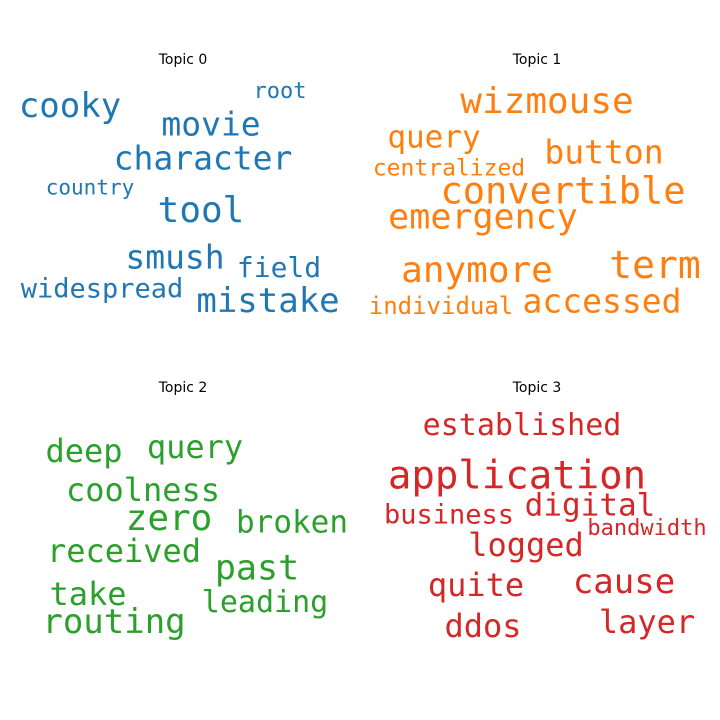 The image size is (720, 720). What do you see at coordinates (655, 265) in the screenshot?
I see `word-term: term` at bounding box center [655, 265].